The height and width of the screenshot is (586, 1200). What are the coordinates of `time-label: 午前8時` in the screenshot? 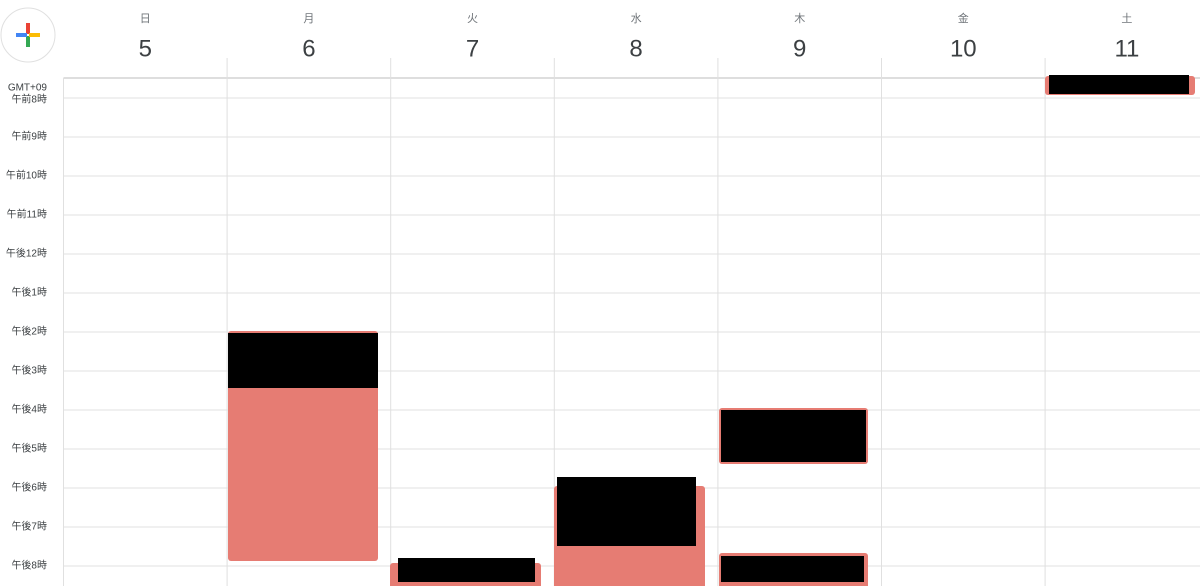 It's located at (29, 99).